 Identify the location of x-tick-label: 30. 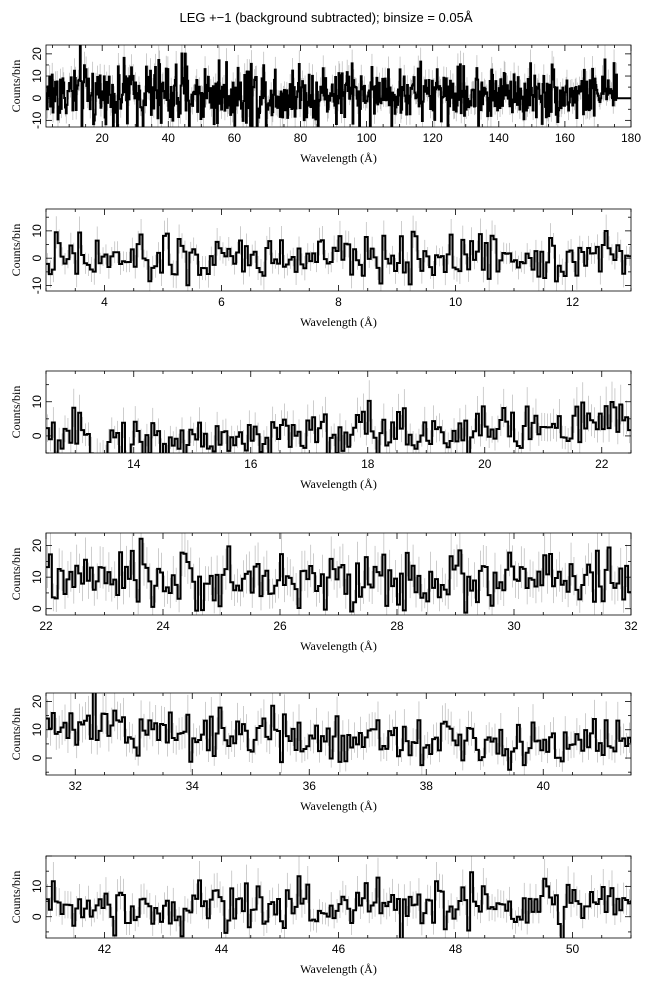
(514, 626).